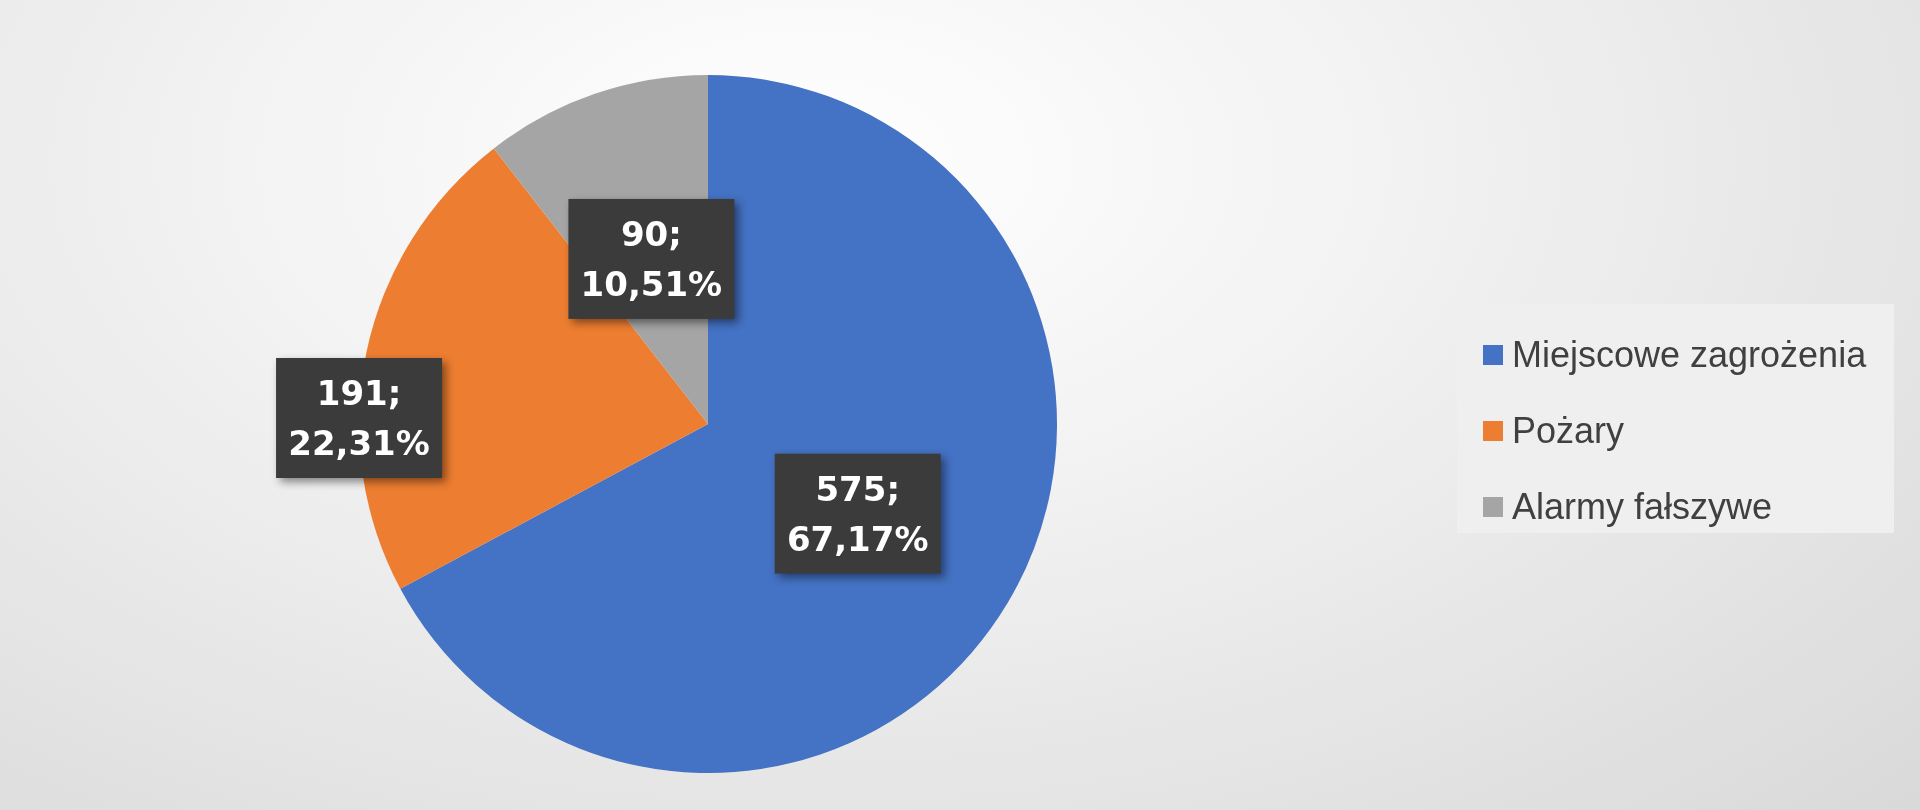 This screenshot has width=1920, height=810. Describe the element at coordinates (1689, 355) in the screenshot. I see `legend-label: Miejscowe zagrożenia` at that location.